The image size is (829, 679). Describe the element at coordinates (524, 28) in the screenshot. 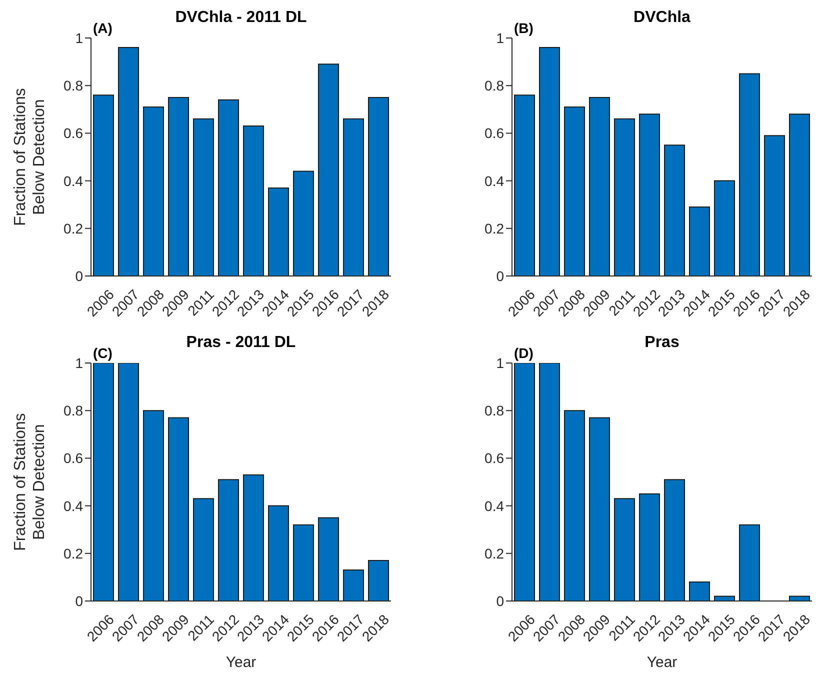

I see `text: (B)` at that location.